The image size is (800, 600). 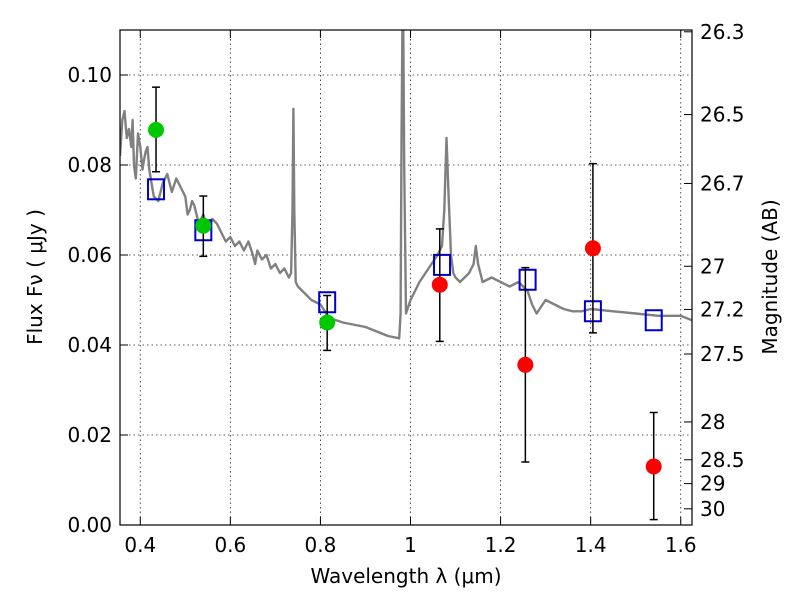 I want to click on right-tick-label: 27.5, so click(x=722, y=354).